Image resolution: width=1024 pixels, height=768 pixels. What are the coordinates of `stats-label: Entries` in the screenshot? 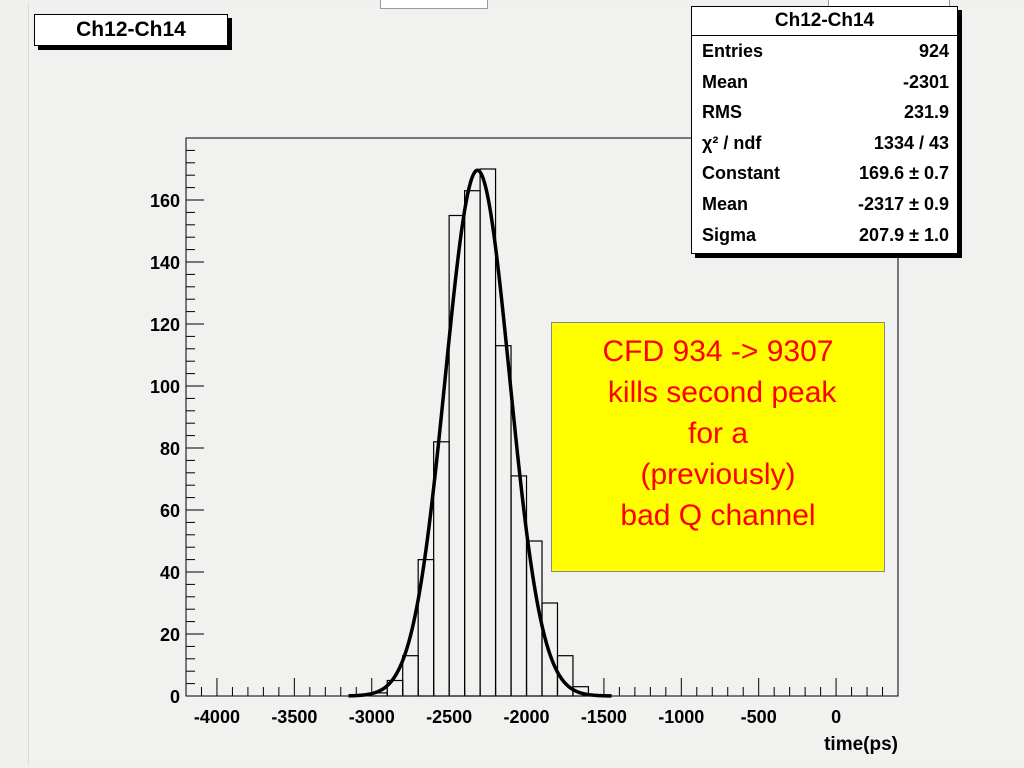 It's located at (733, 51).